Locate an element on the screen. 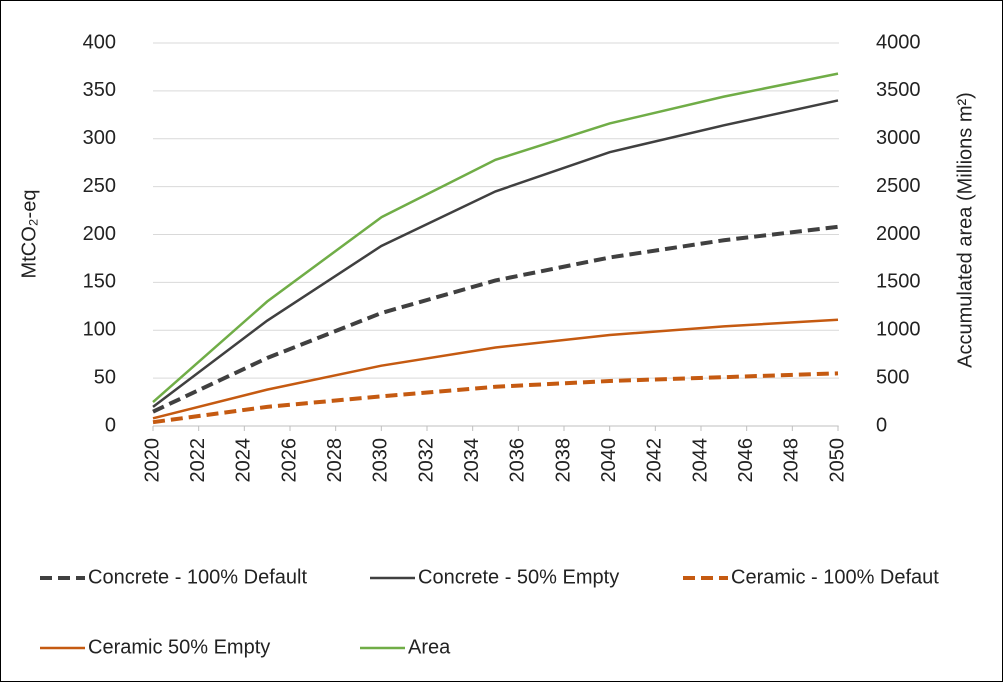  y2-tick-label: 1000 is located at coordinates (898, 330).